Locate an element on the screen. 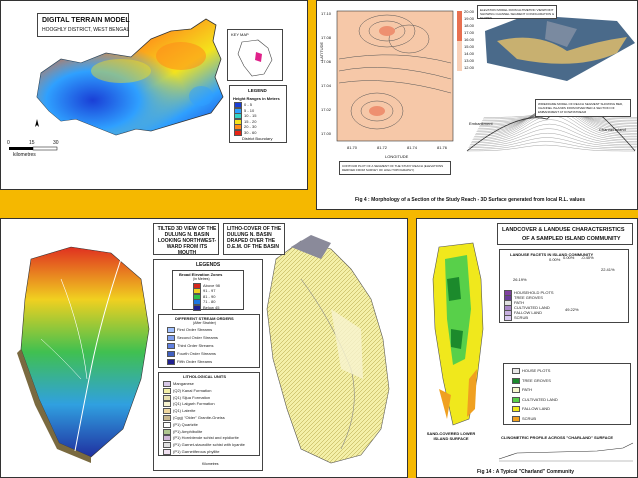  morph-x-tick: 81.72 is located at coordinates (382, 147).